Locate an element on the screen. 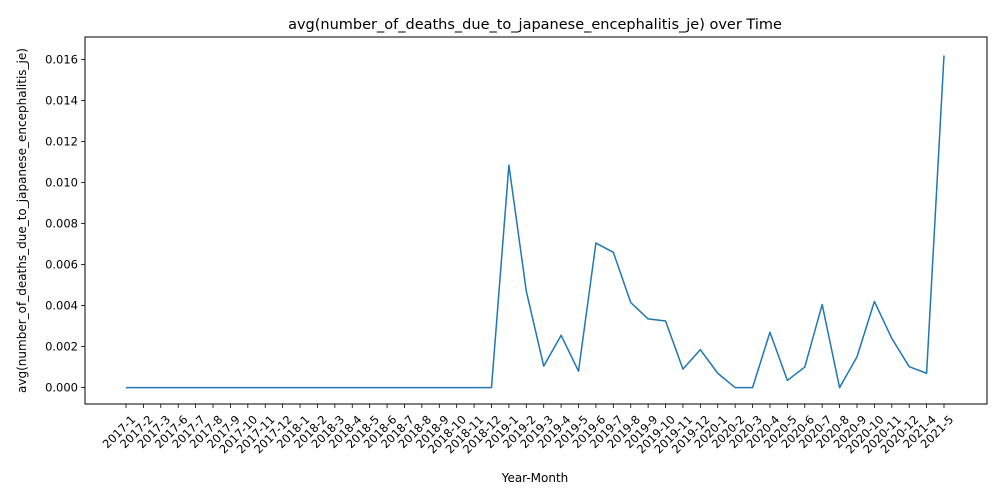 The image size is (1000, 500). y-tick-label: 0.008 is located at coordinates (61, 224).